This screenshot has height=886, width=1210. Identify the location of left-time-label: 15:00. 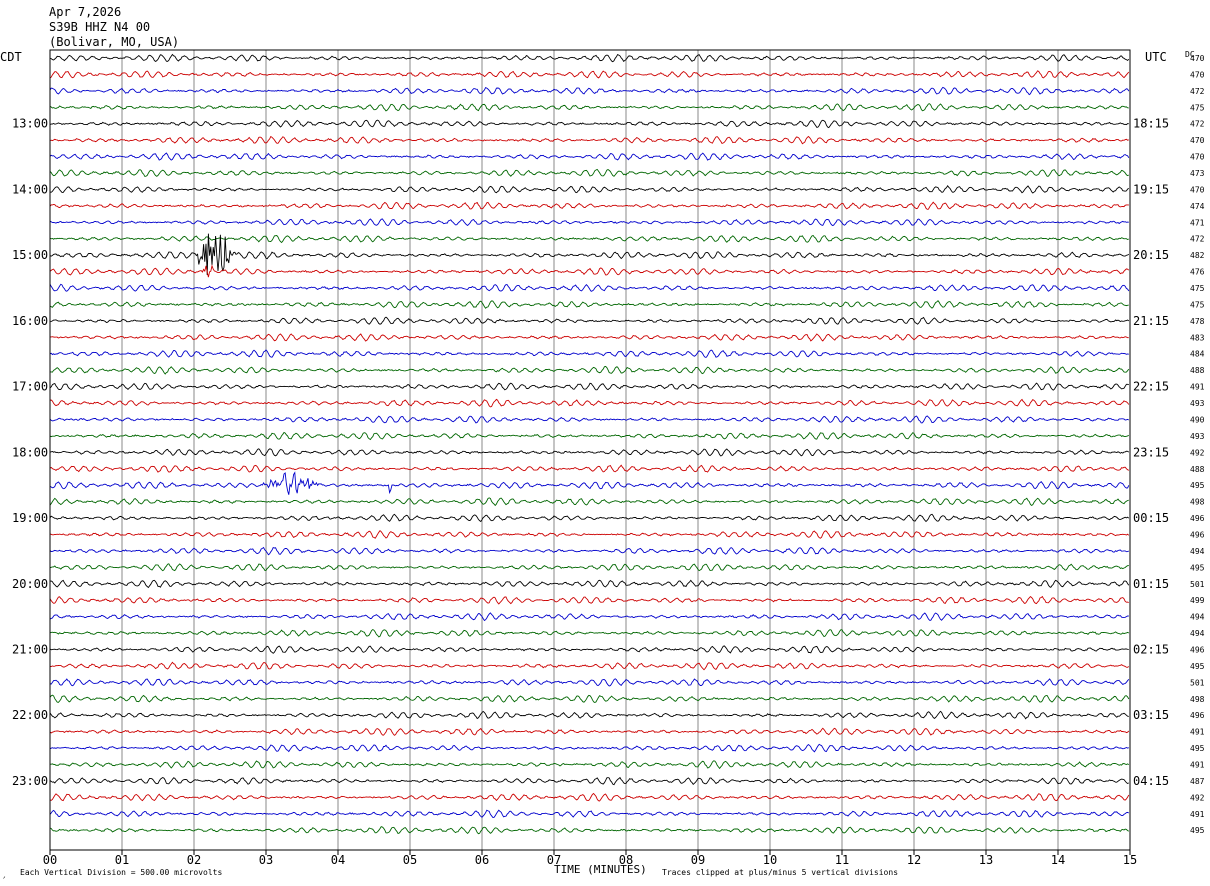
(30, 255).